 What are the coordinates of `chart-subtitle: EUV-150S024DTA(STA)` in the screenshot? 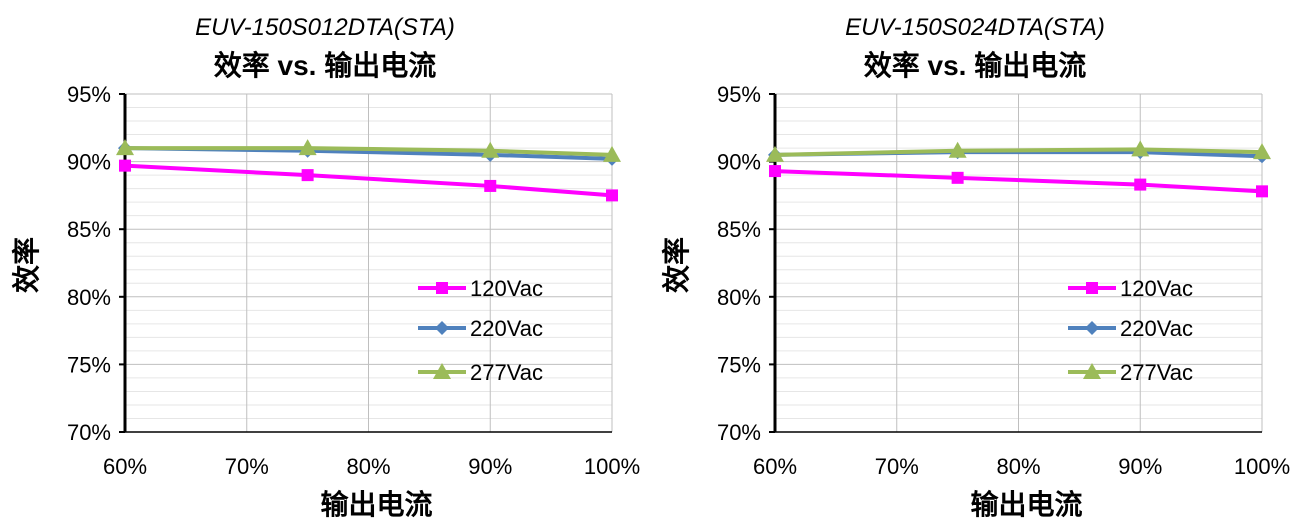 It's located at (975, 27).